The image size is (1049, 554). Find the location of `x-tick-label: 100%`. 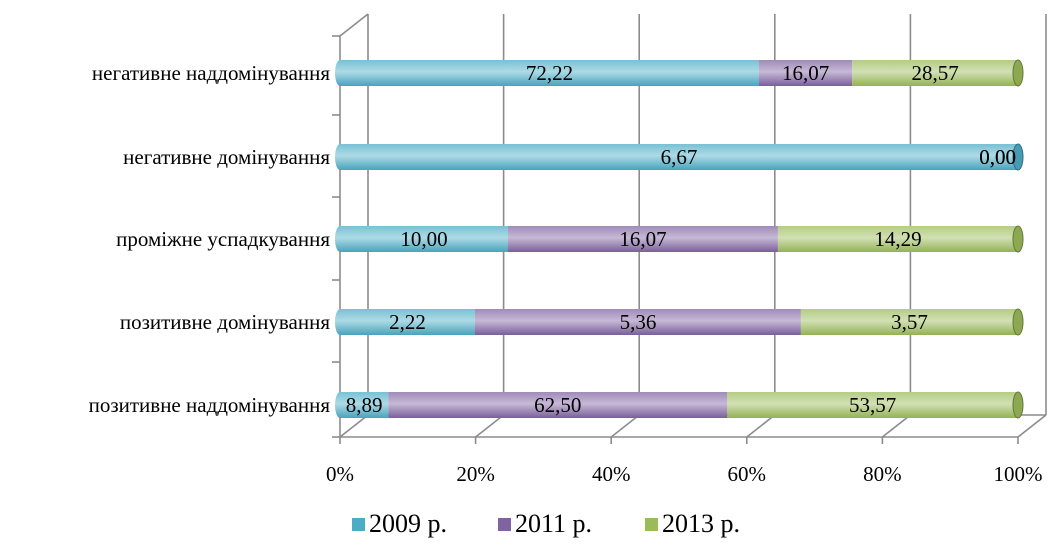

x-tick-label: 100% is located at coordinates (1018, 474).